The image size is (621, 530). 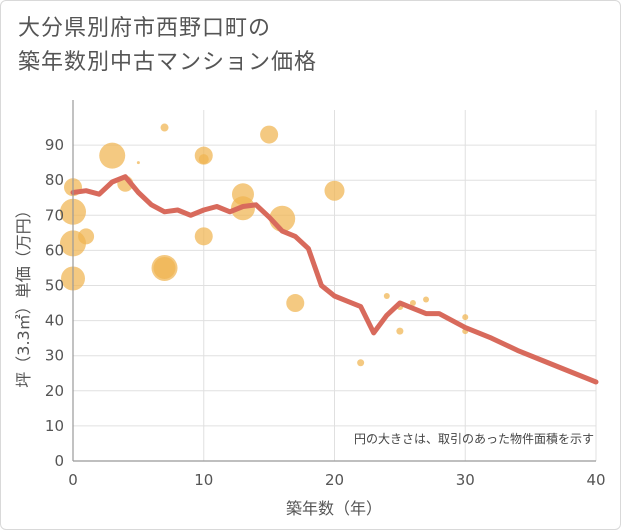 I want to click on y-tick-label: 60, so click(x=54, y=250).